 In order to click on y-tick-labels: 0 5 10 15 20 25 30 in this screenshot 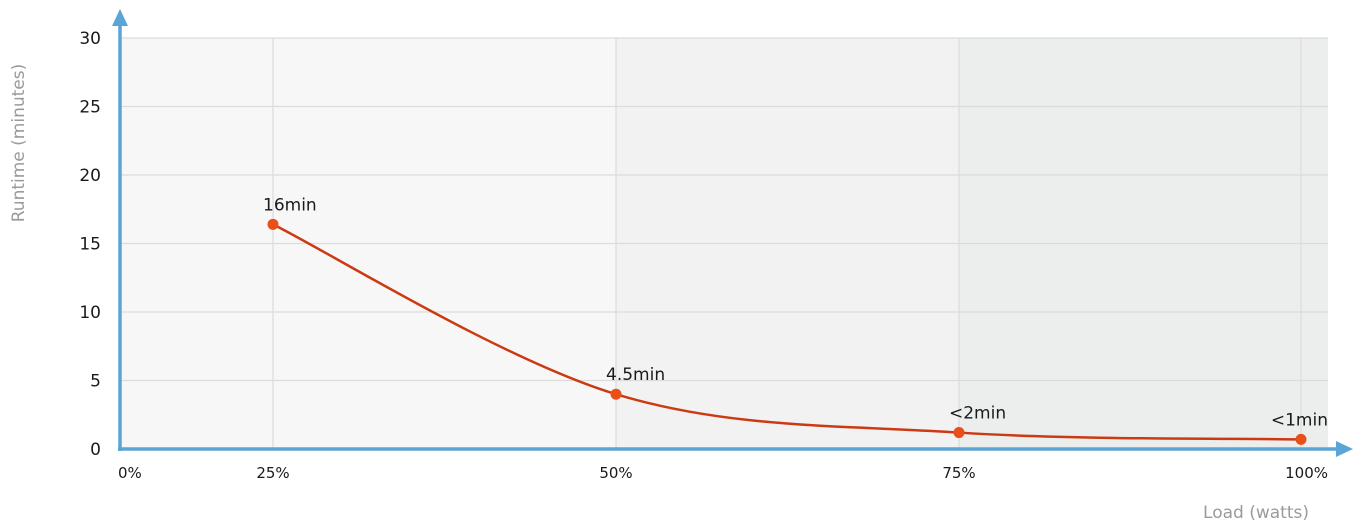, I will do `click(90, 244)`.